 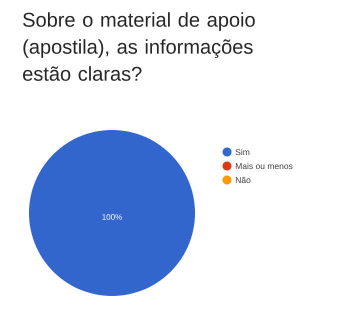 I want to click on legend-label: Não, so click(x=243, y=180).